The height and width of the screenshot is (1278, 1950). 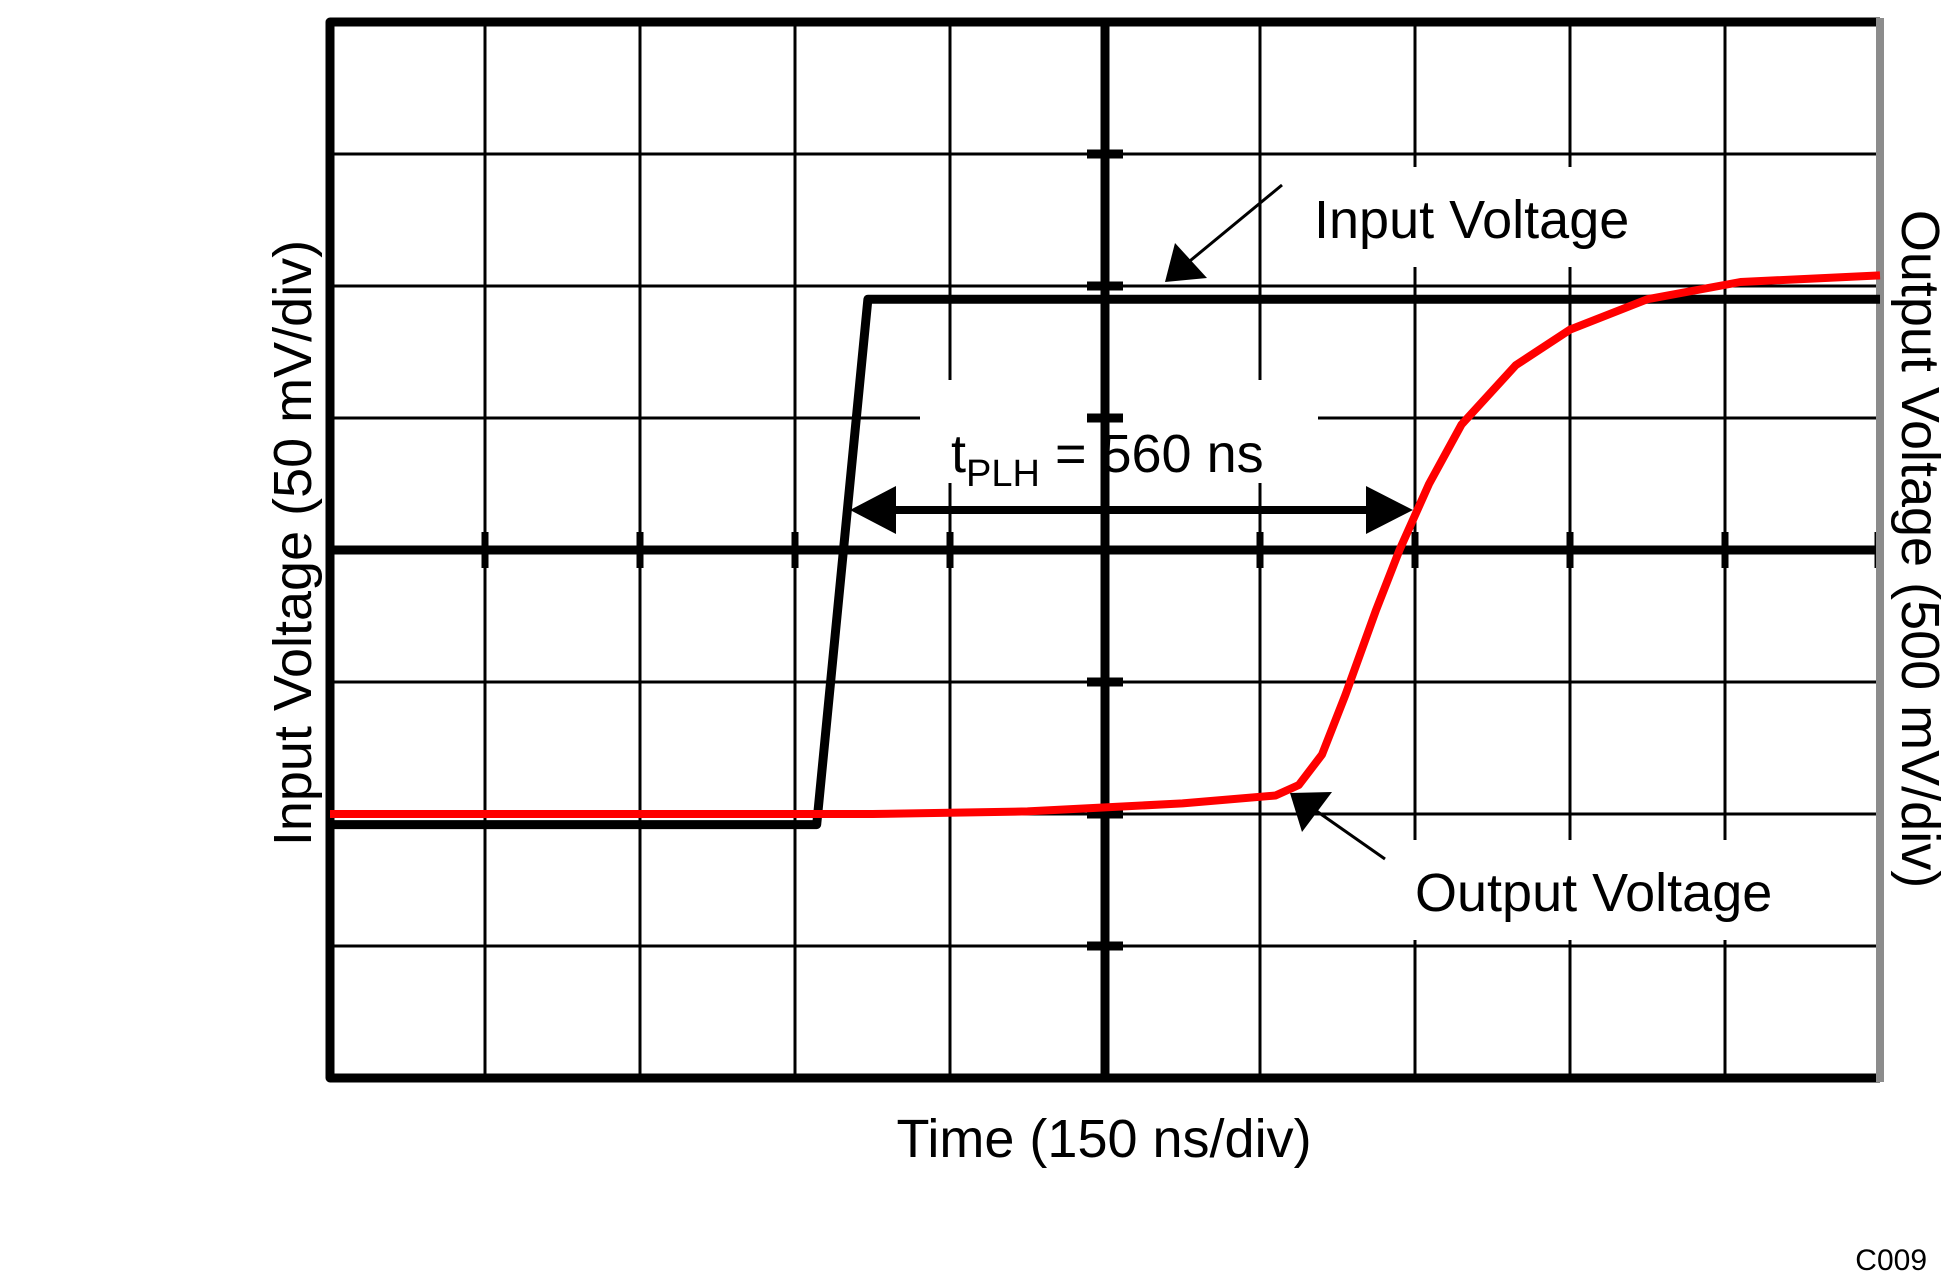 What do you see at coordinates (1107, 459) in the screenshot?
I see `tplh-label: tPLH = 560 ns` at bounding box center [1107, 459].